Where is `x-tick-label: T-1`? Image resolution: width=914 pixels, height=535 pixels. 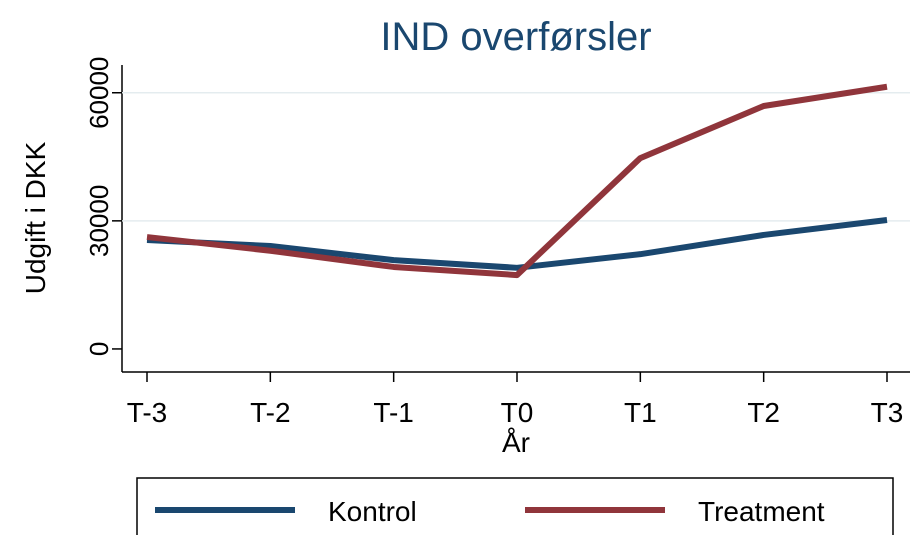 x-tick-label: T-1 is located at coordinates (393, 412).